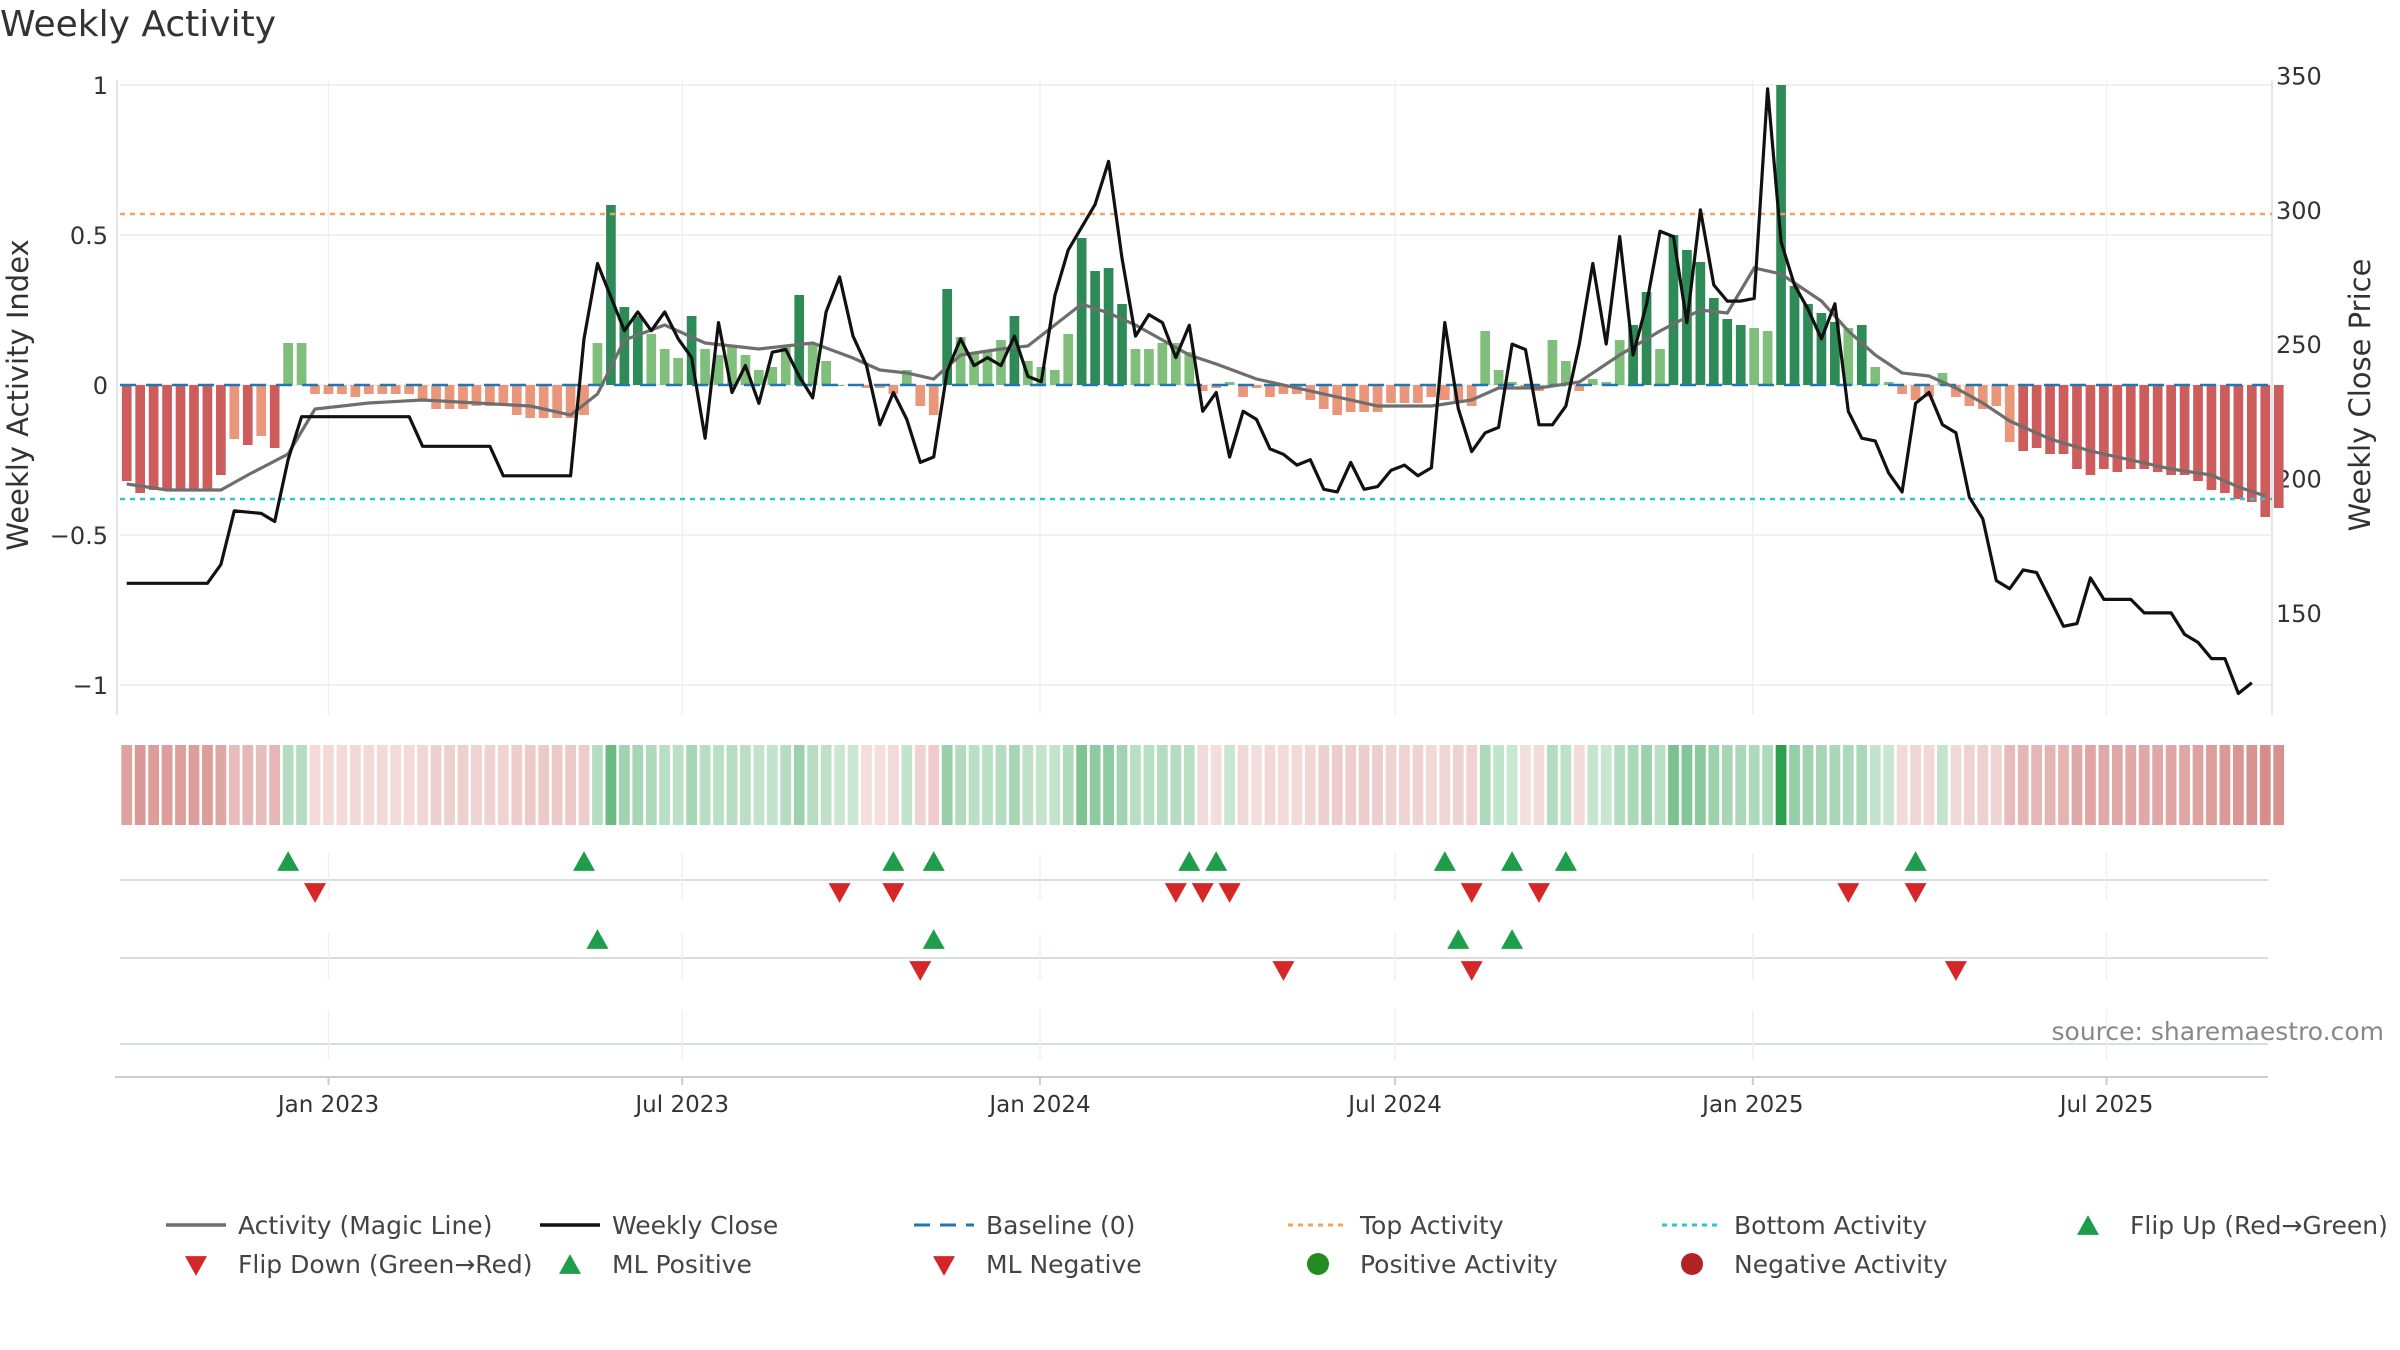  Describe the element at coordinates (2299, 76) in the screenshot. I see `y-tick-label-right: 350` at that location.